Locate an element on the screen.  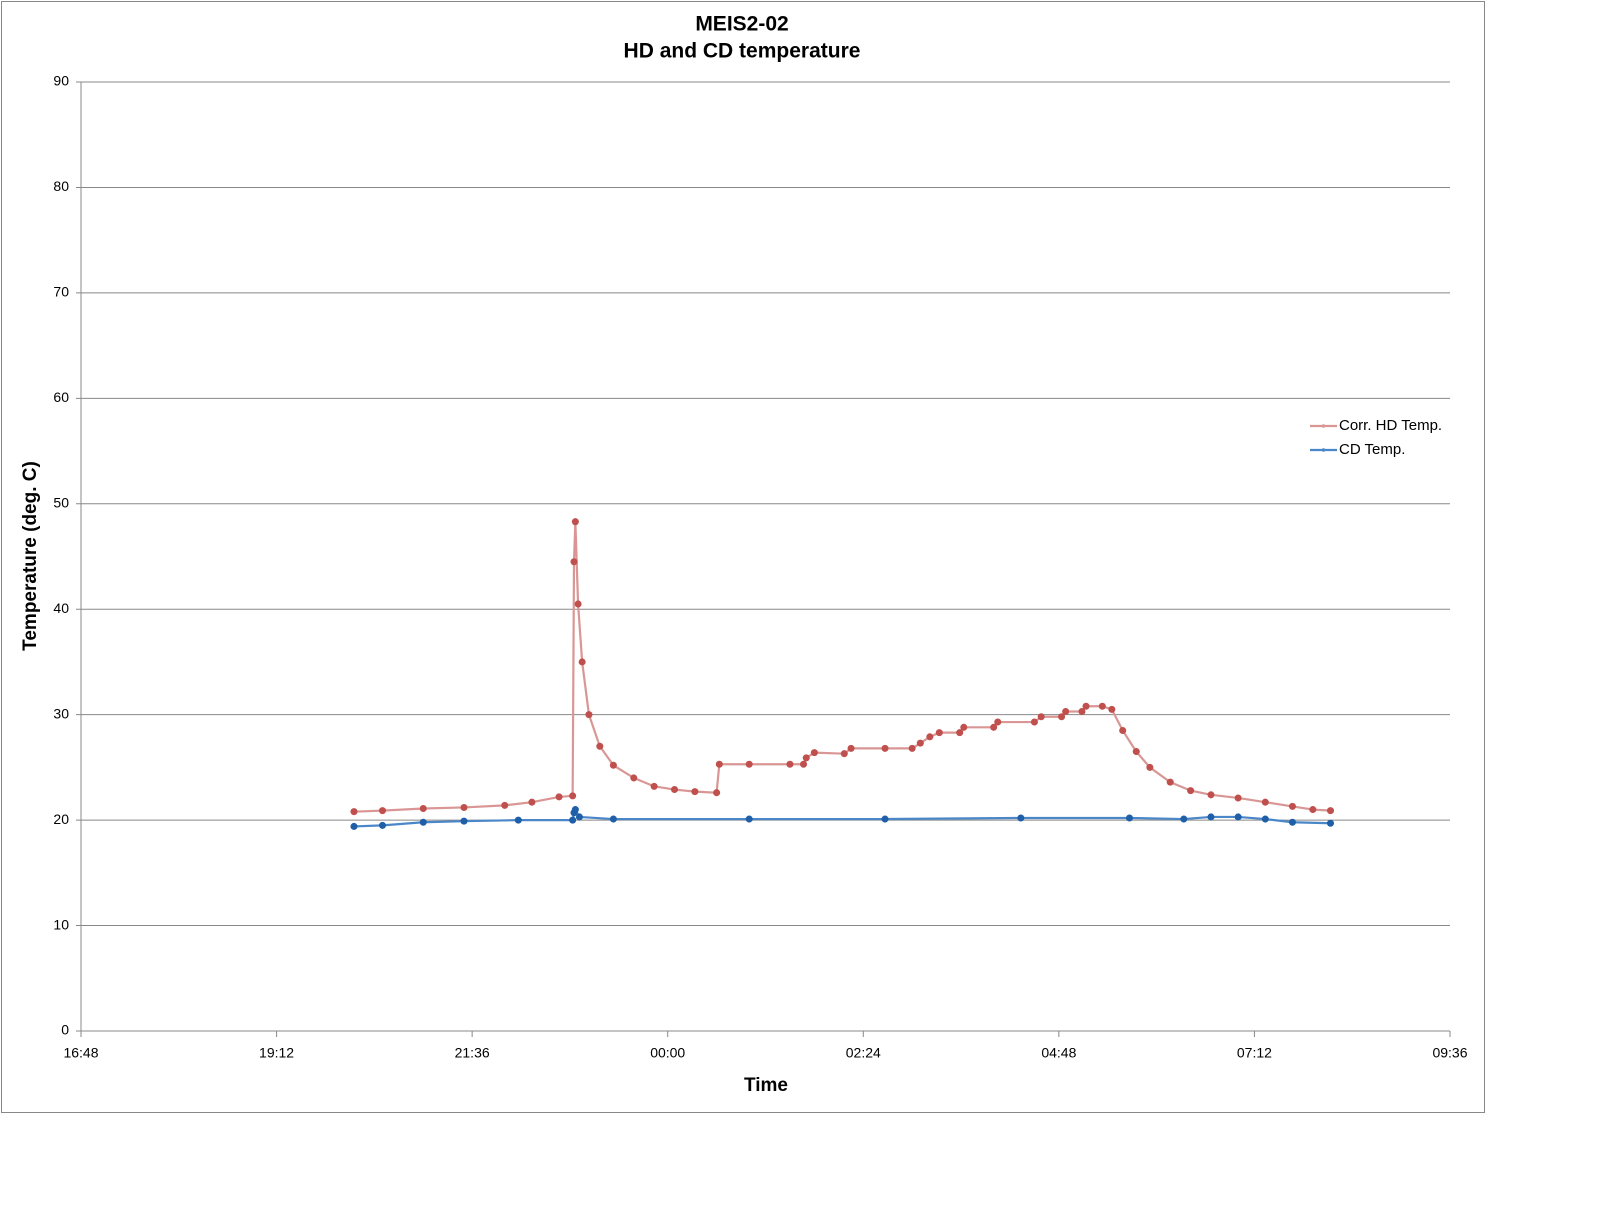
y-tick-label: 80 is located at coordinates (61, 186).